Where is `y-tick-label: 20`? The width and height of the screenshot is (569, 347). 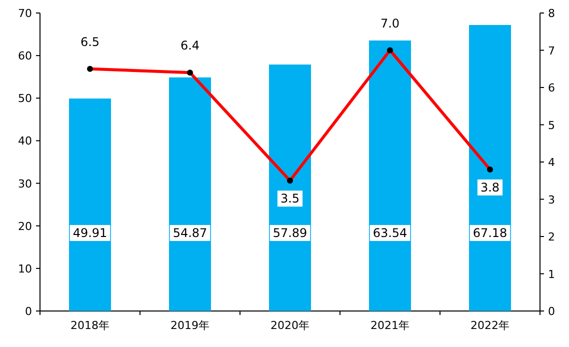
y-tick-label: 20 is located at coordinates (25, 226).